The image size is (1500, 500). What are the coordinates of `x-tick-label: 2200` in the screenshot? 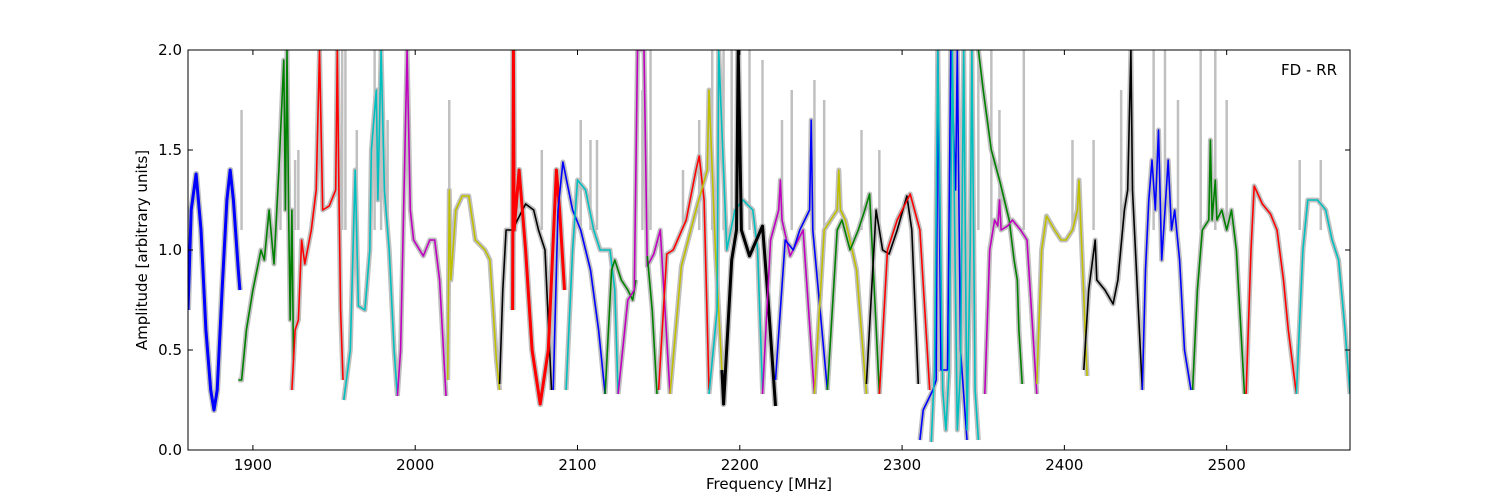 It's located at (740, 465).